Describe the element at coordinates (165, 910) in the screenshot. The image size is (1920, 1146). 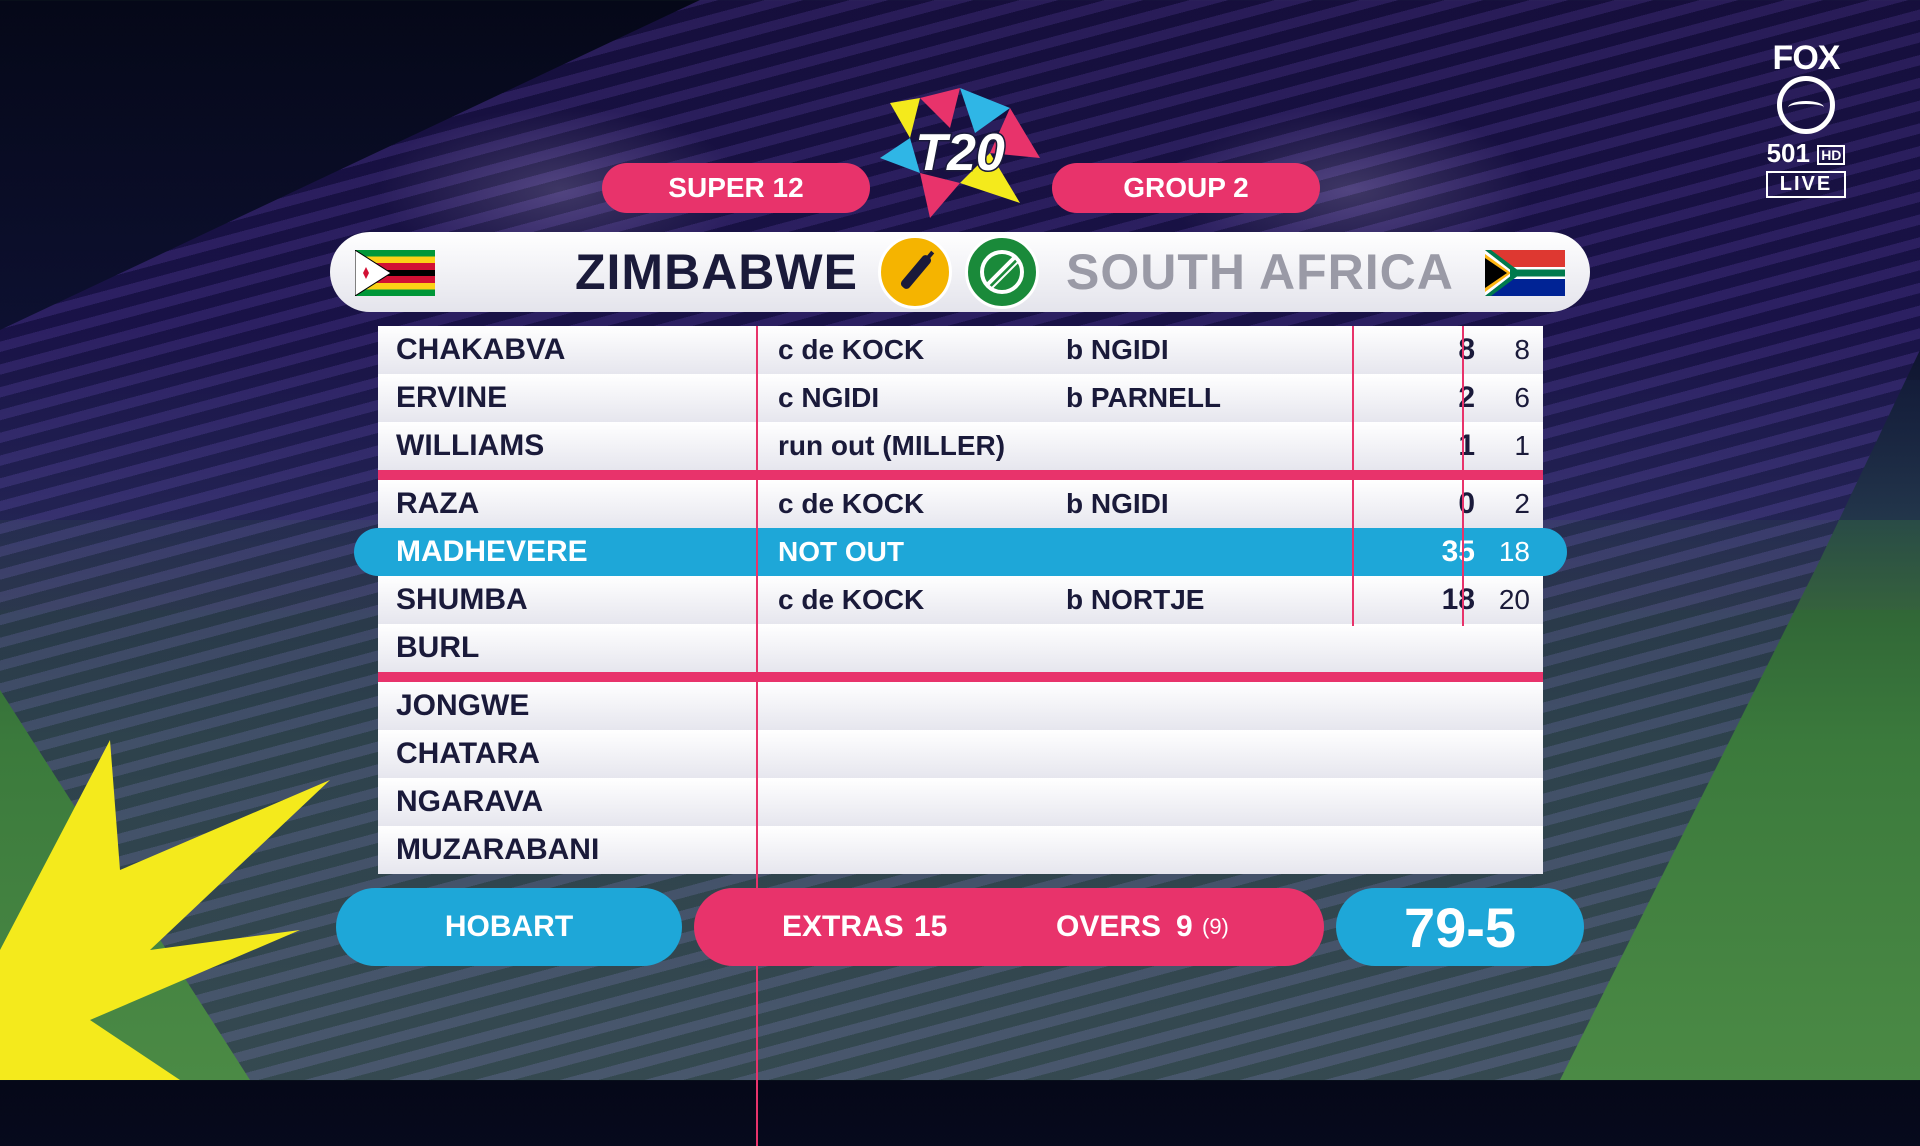
I see `yellow-burst-graphic` at that location.